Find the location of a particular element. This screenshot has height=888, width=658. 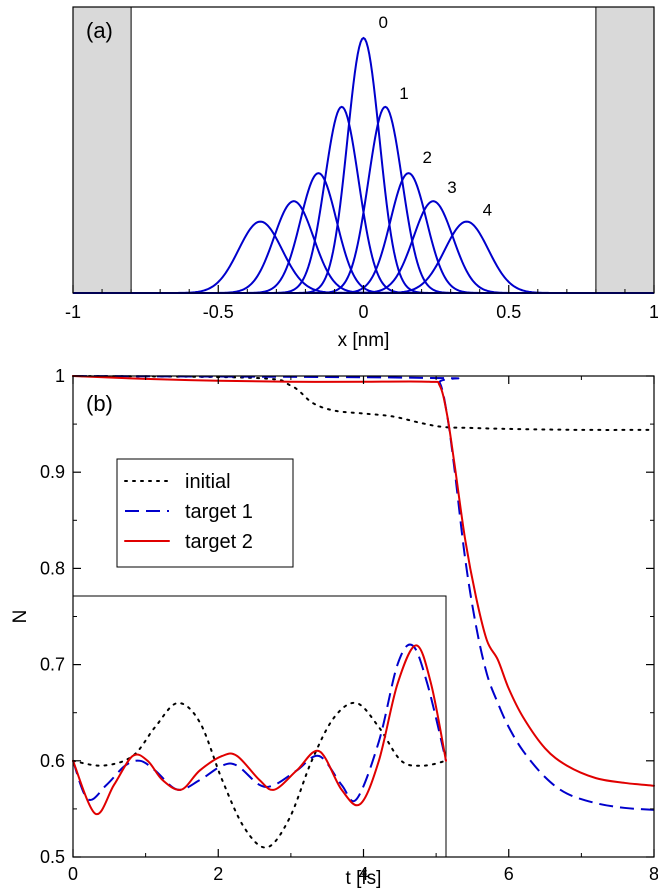

legend: initial target 1 target 2 is located at coordinates (205, 513).